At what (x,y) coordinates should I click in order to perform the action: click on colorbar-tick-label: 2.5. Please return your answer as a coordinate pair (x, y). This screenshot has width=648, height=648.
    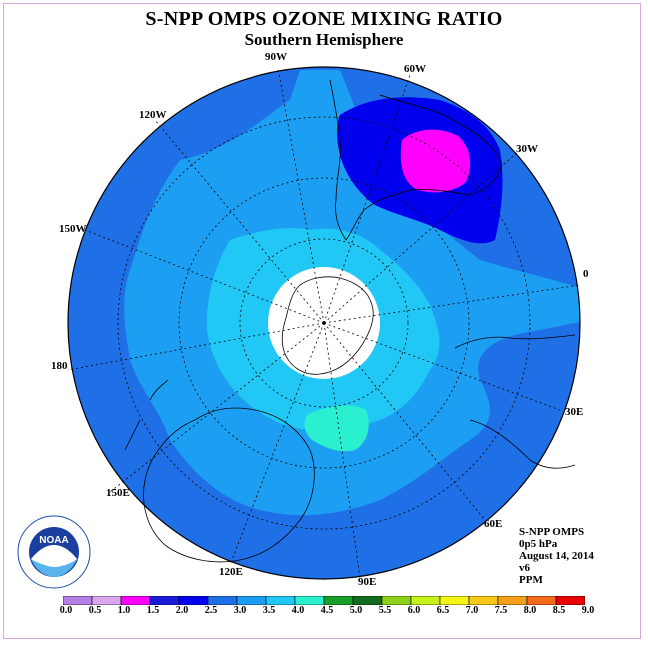
    Looking at the image, I should click on (211, 610).